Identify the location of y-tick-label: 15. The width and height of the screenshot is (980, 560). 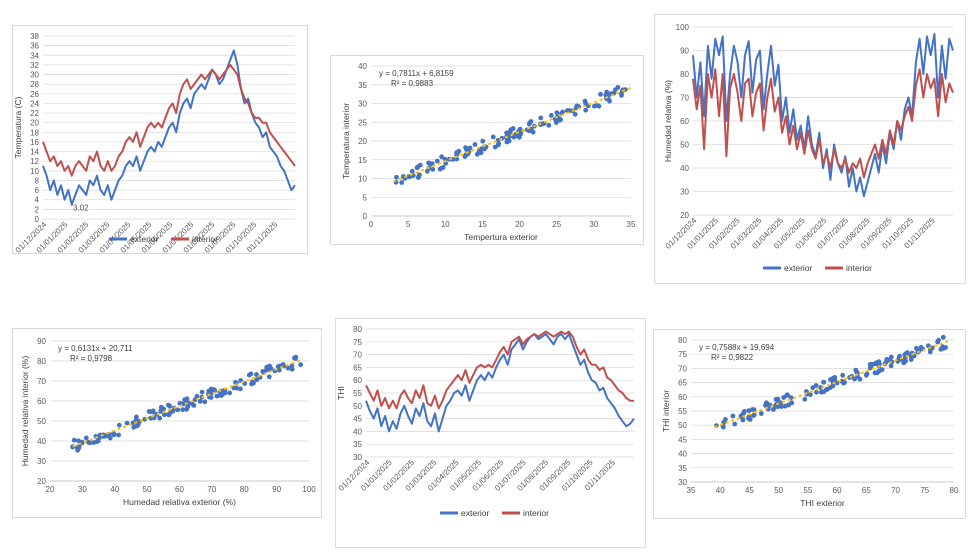
(362, 160).